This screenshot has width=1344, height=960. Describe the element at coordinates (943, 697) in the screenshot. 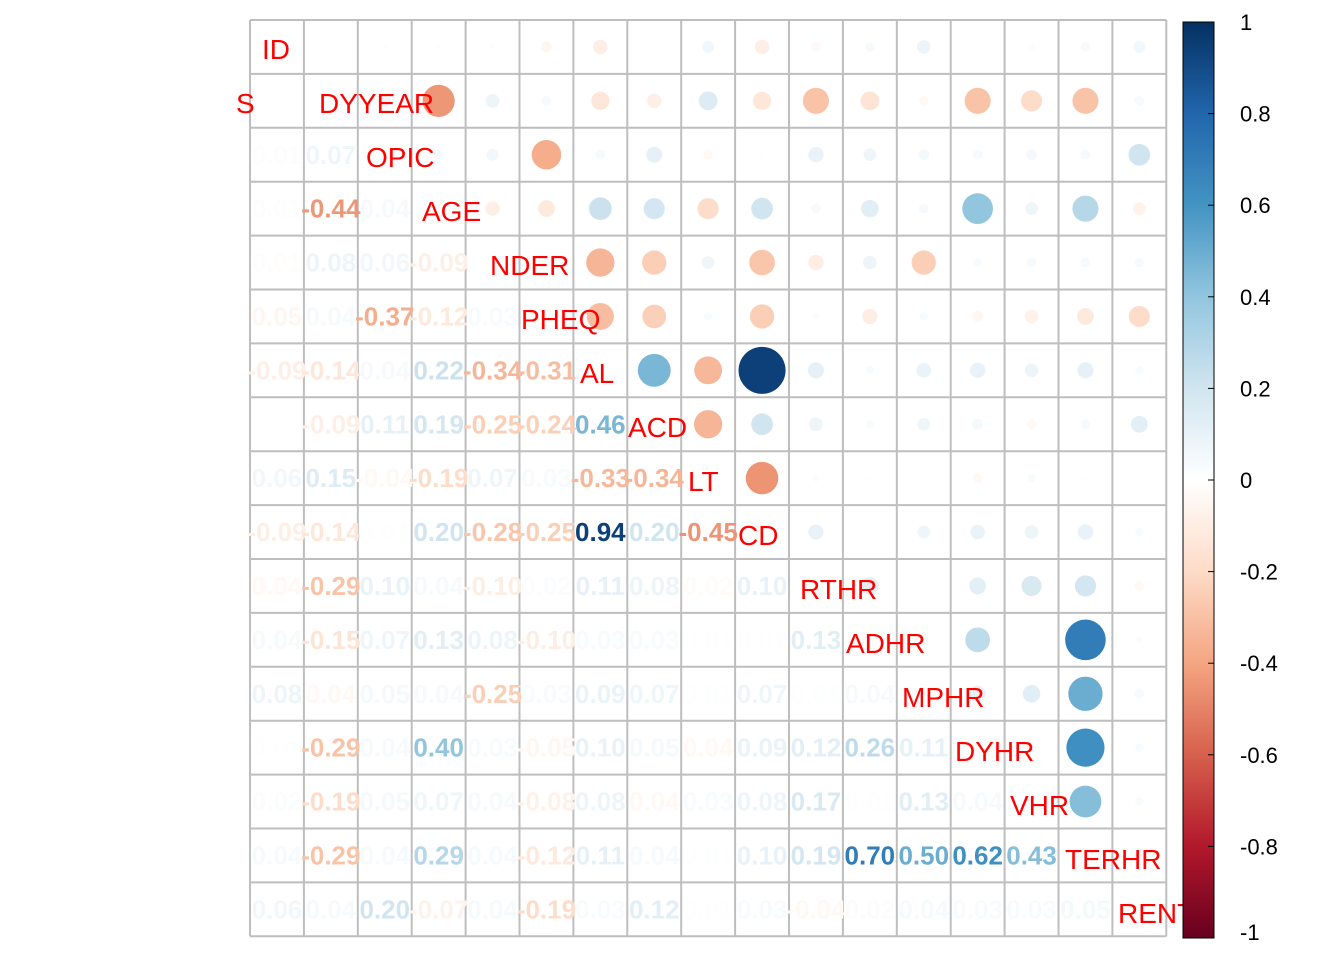

I see `variable-label: MPHR` at that location.